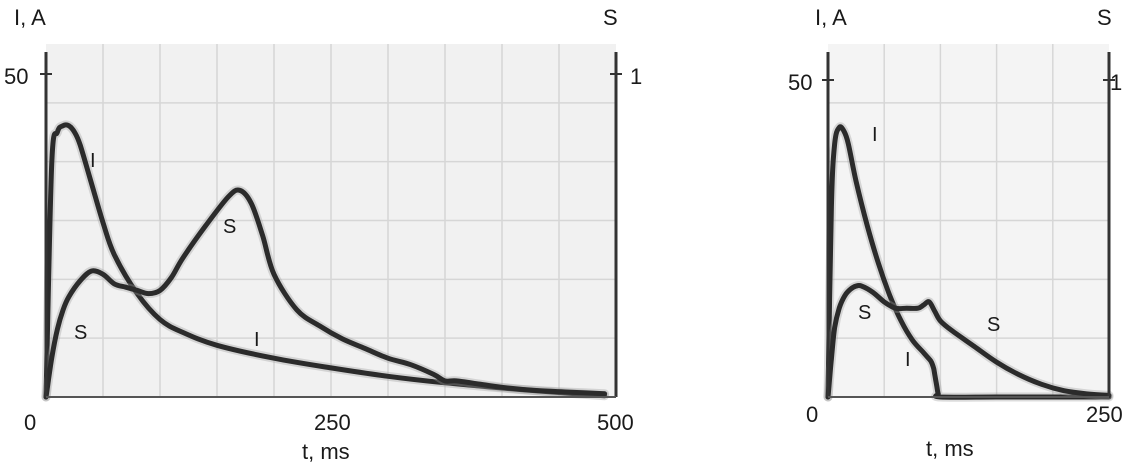 The width and height of the screenshot is (1131, 469). Describe the element at coordinates (615, 422) in the screenshot. I see `x-tick-500: 500` at that location.